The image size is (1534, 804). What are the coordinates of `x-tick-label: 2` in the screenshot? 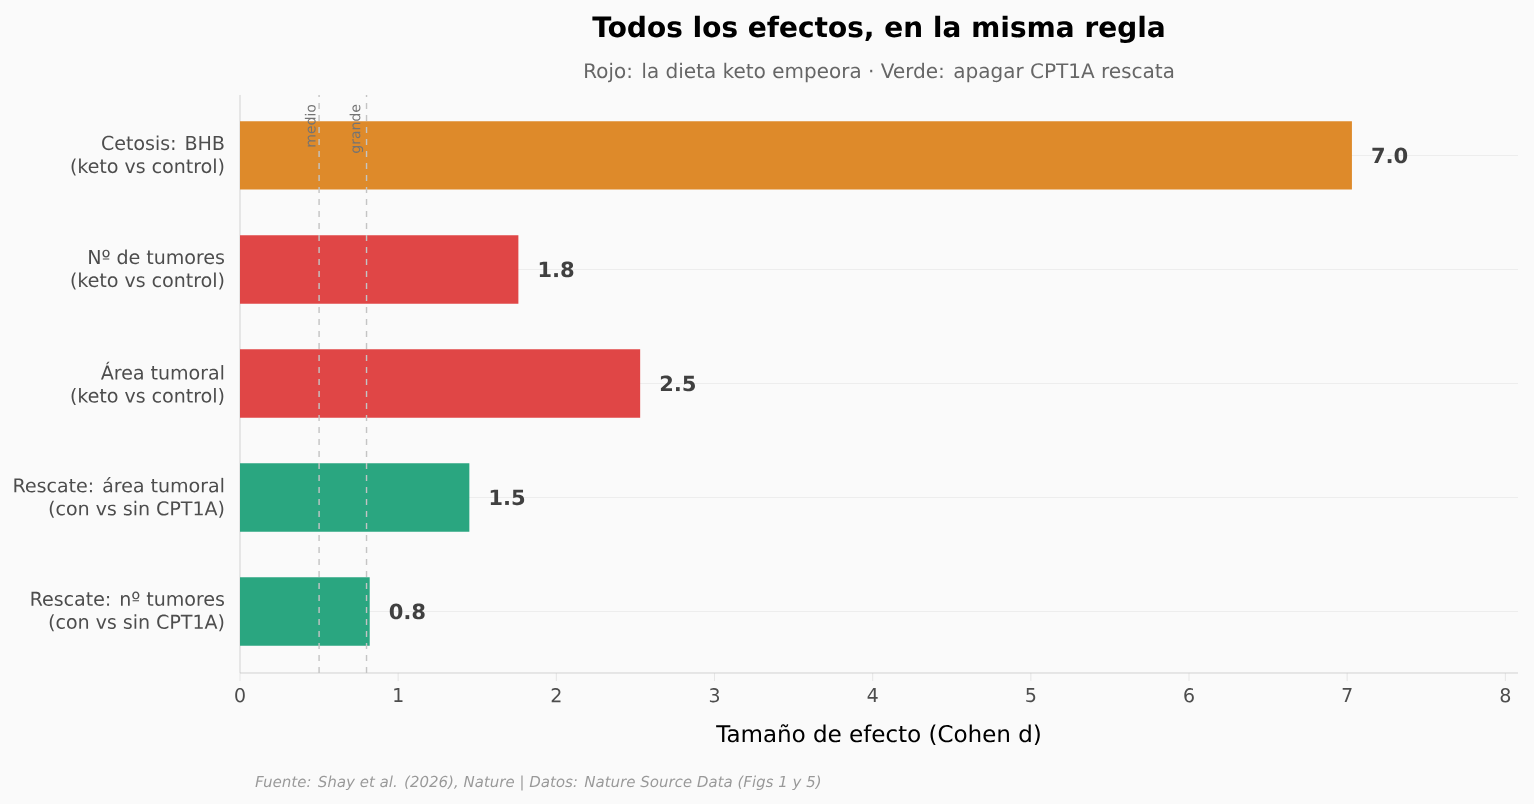 It's located at (556, 695).